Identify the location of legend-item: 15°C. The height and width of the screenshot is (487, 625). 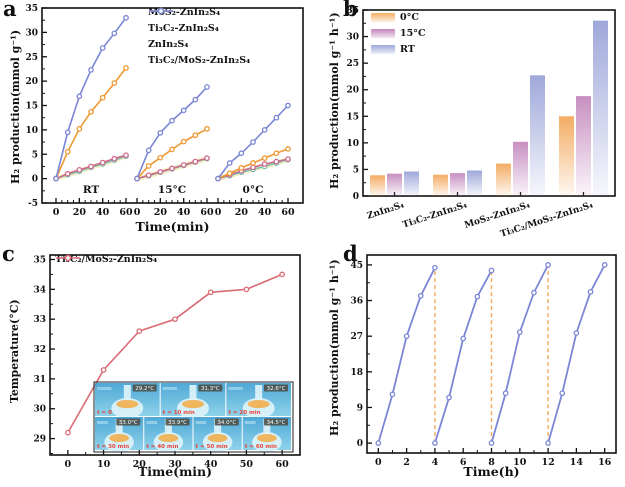
(398, 33).